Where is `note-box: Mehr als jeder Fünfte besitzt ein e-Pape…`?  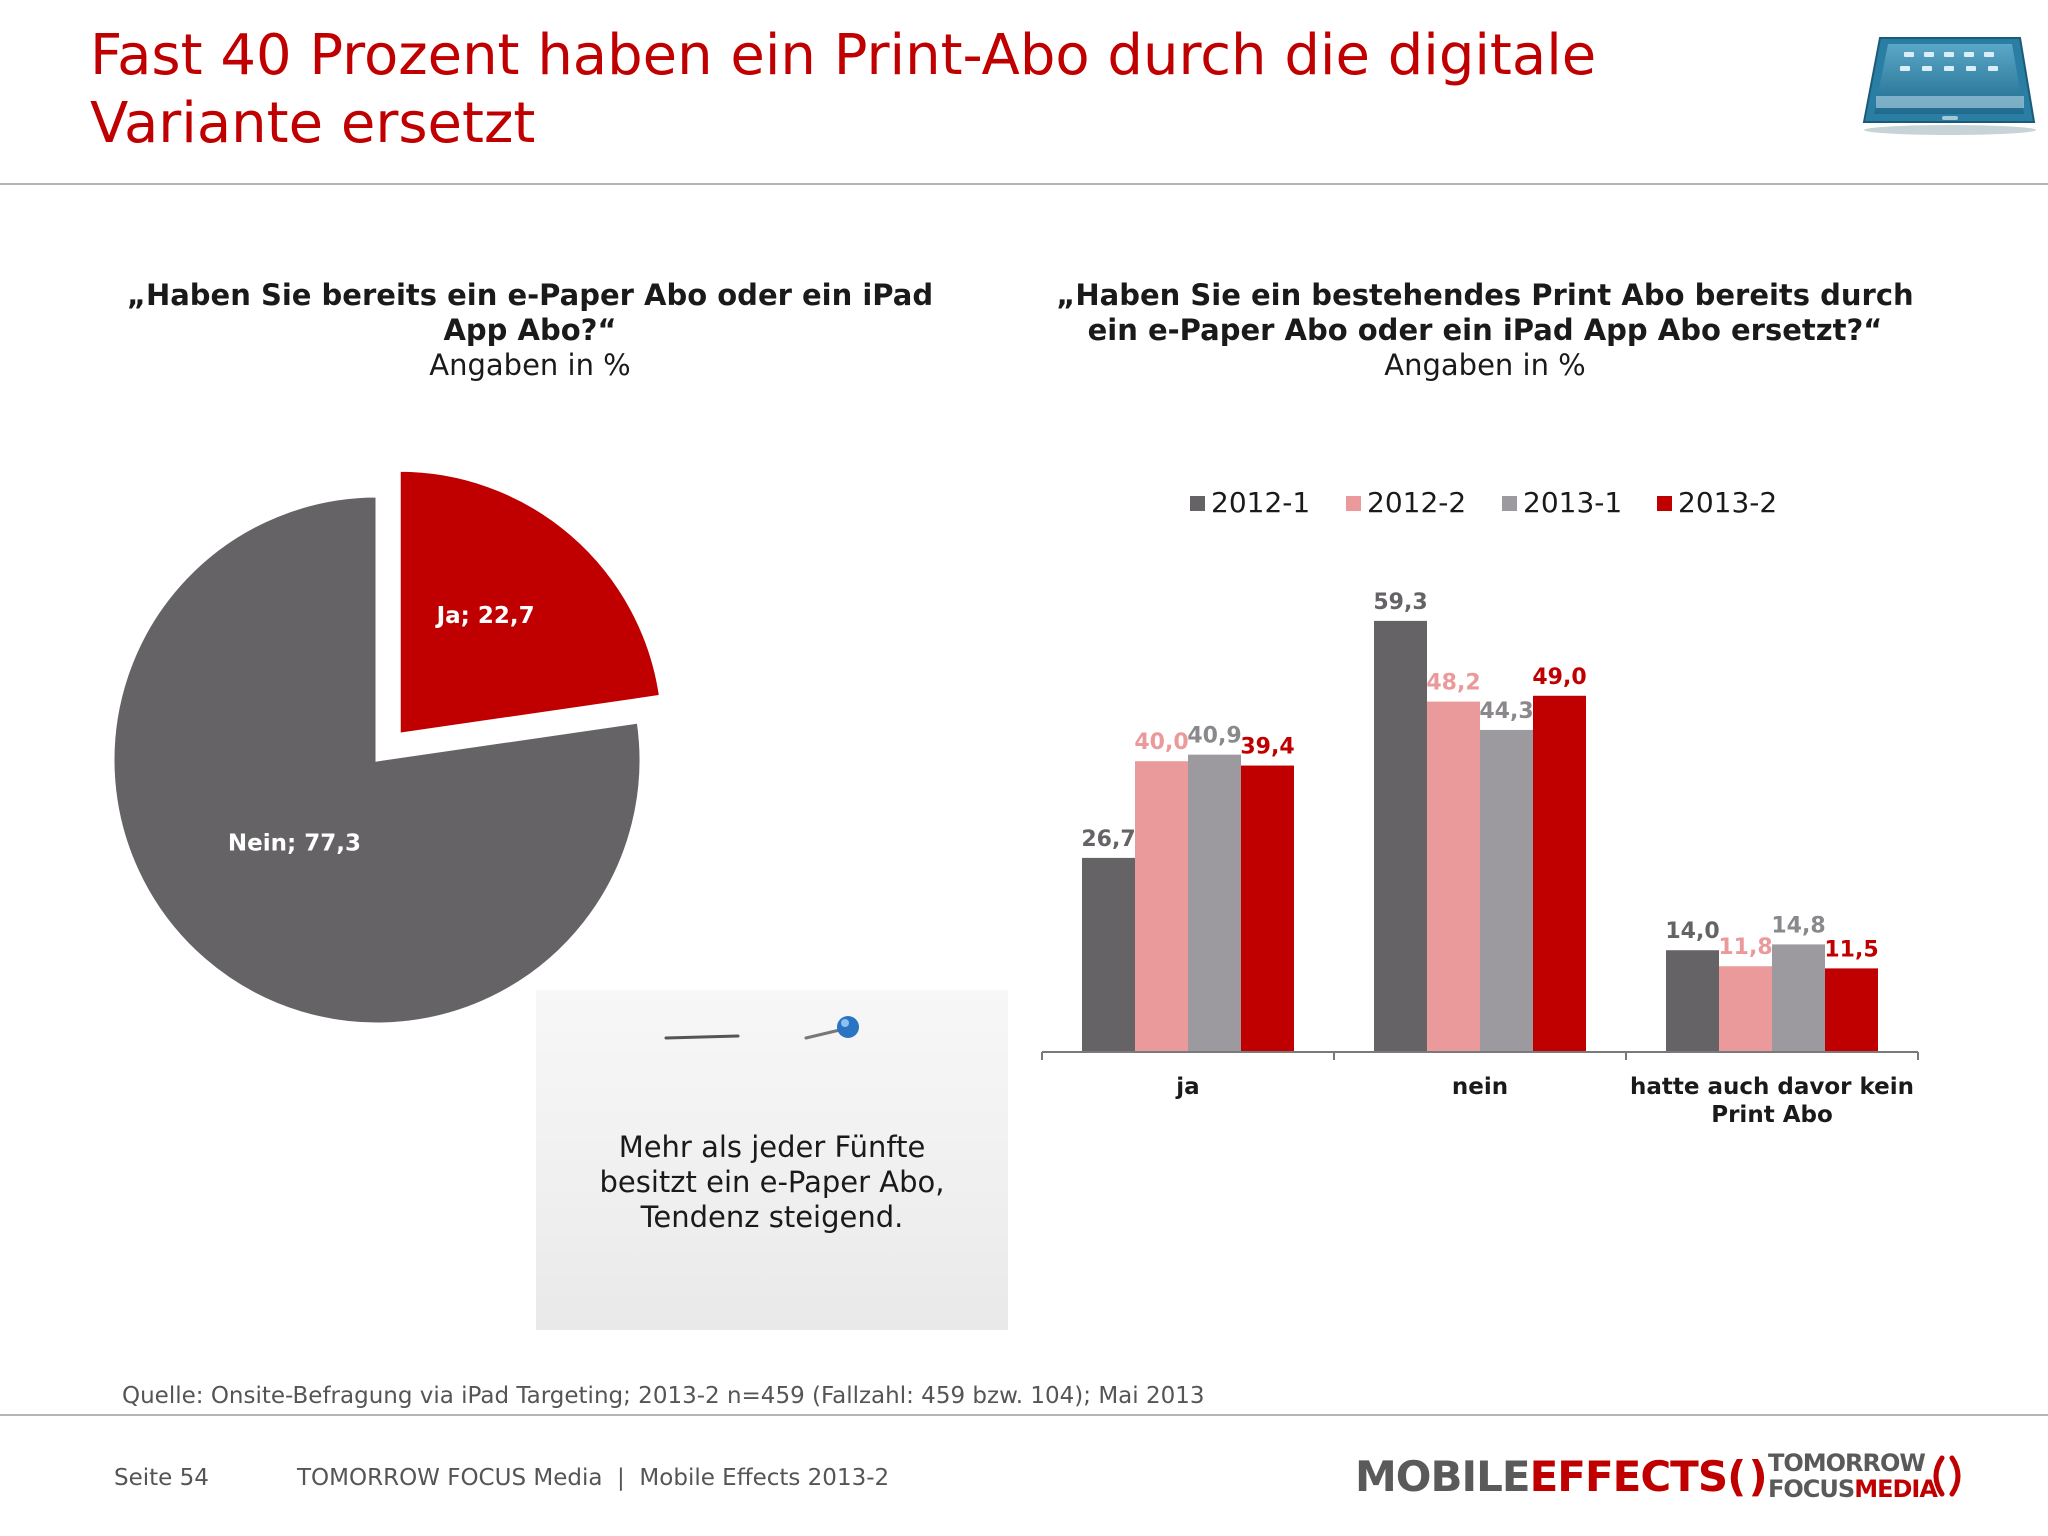
note-box: Mehr als jeder Fünfte besitzt ein e-Pape… is located at coordinates (772, 1160).